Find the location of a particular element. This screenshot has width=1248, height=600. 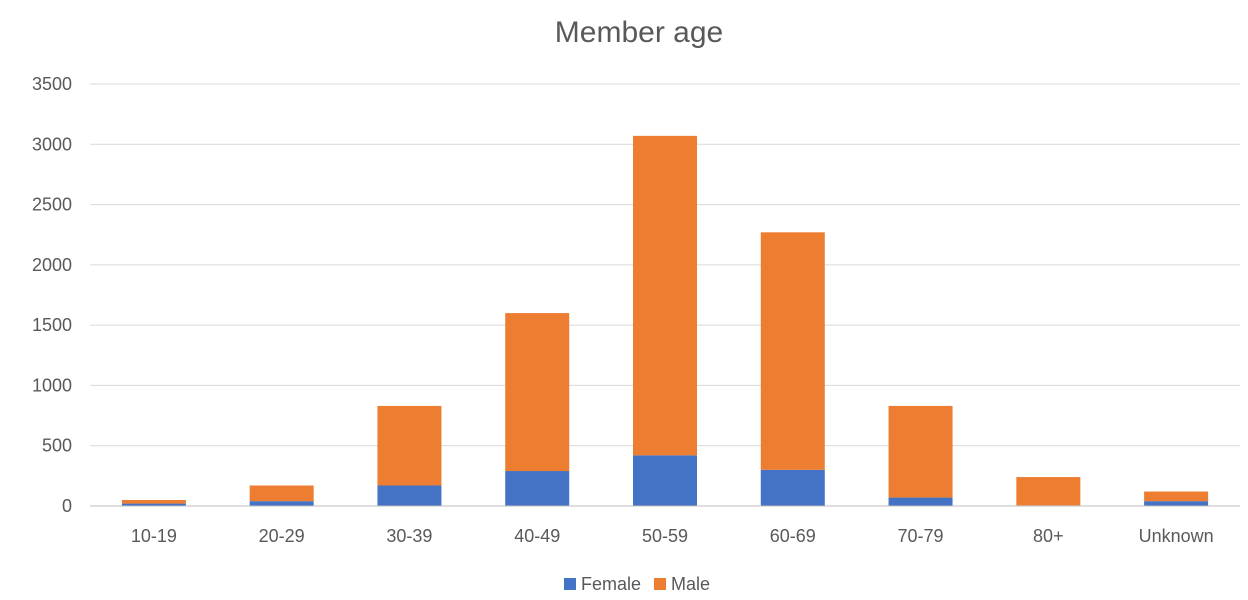

x-tick-label: 70-79 is located at coordinates (921, 536).